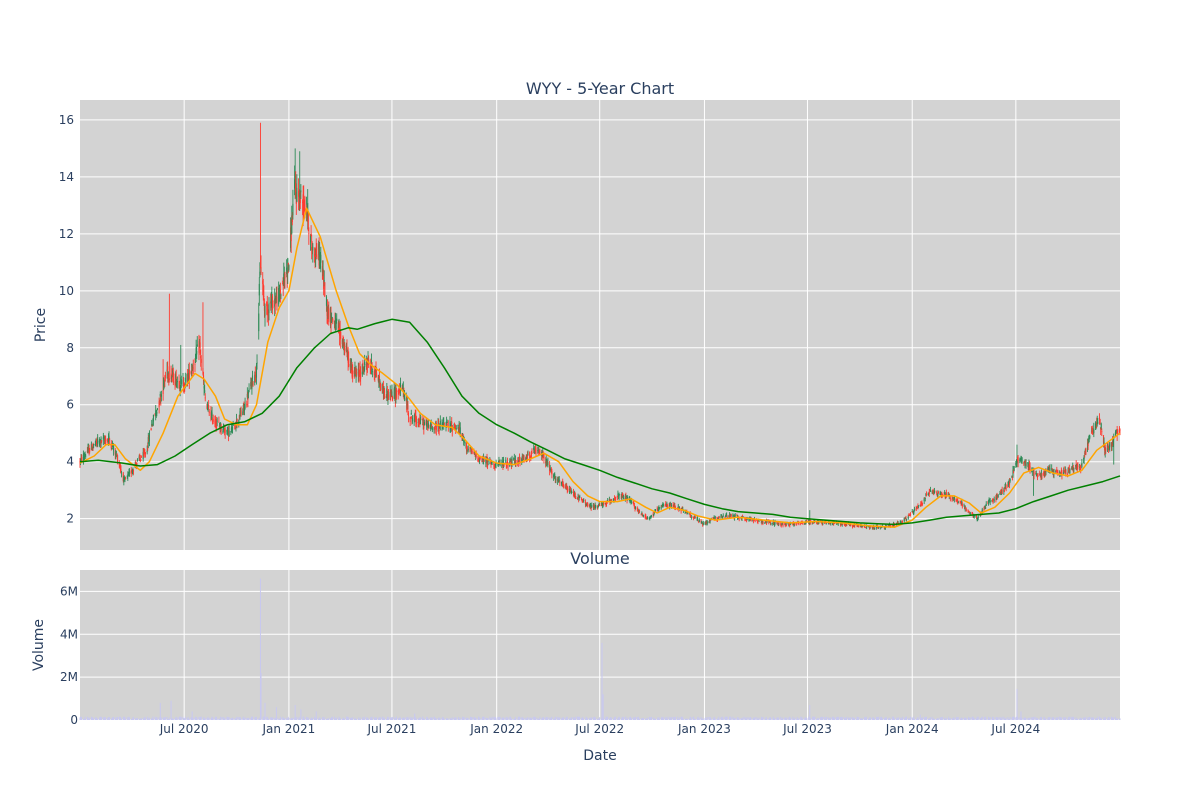 The width and height of the screenshot is (1200, 800). Describe the element at coordinates (392, 729) in the screenshot. I see `x-tick-label: Jul 2021` at that location.